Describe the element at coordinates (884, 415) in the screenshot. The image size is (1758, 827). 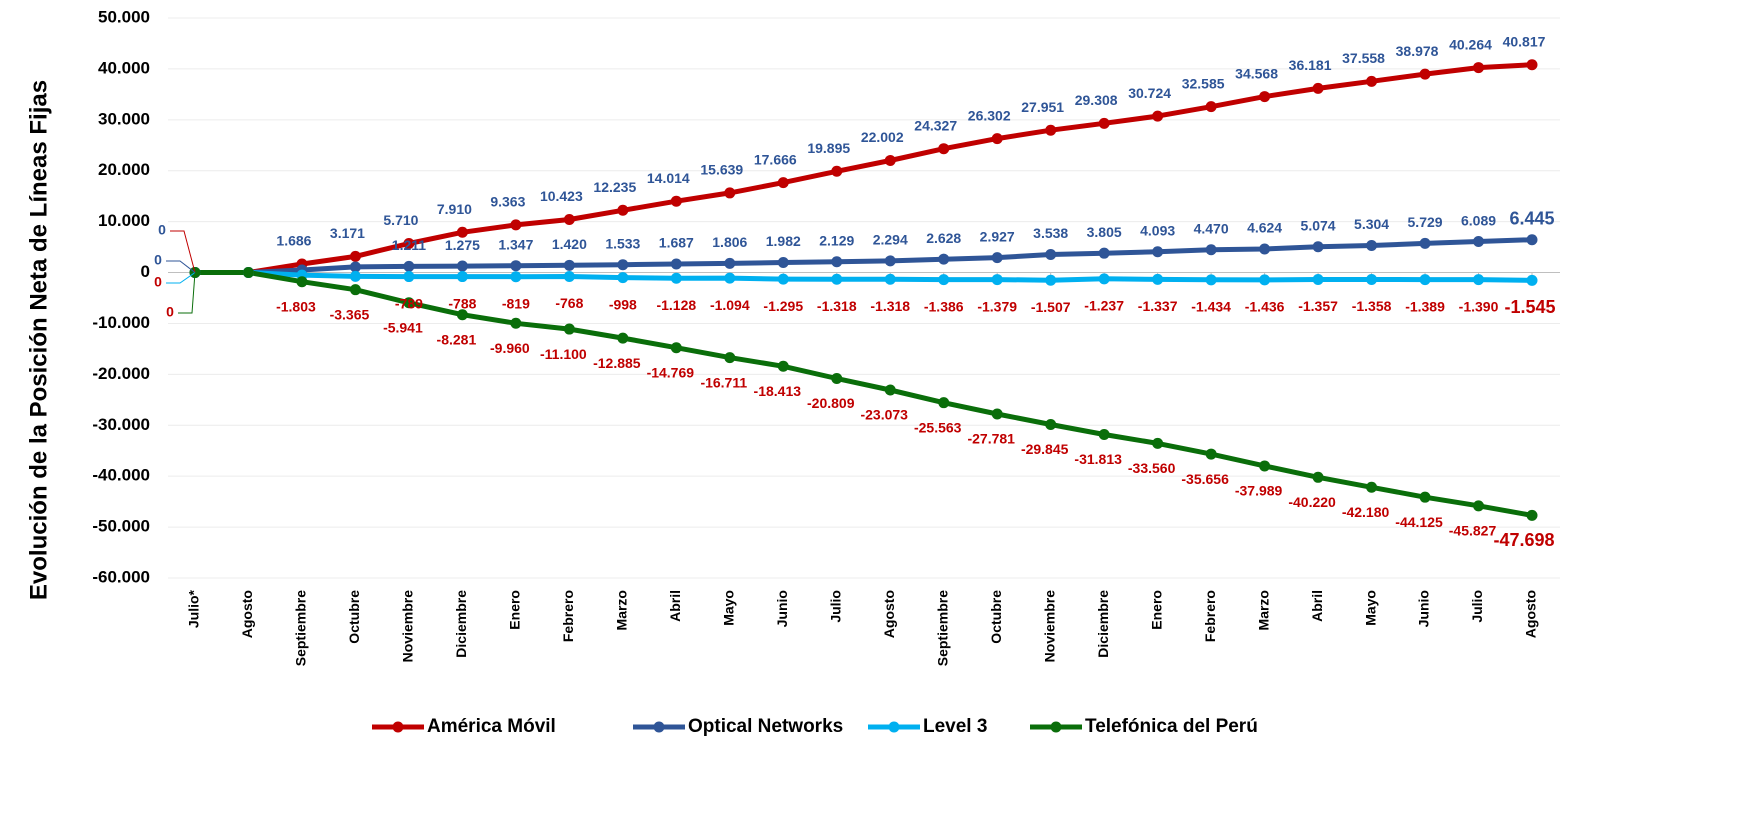
I see `data-label: -23.073` at that location.